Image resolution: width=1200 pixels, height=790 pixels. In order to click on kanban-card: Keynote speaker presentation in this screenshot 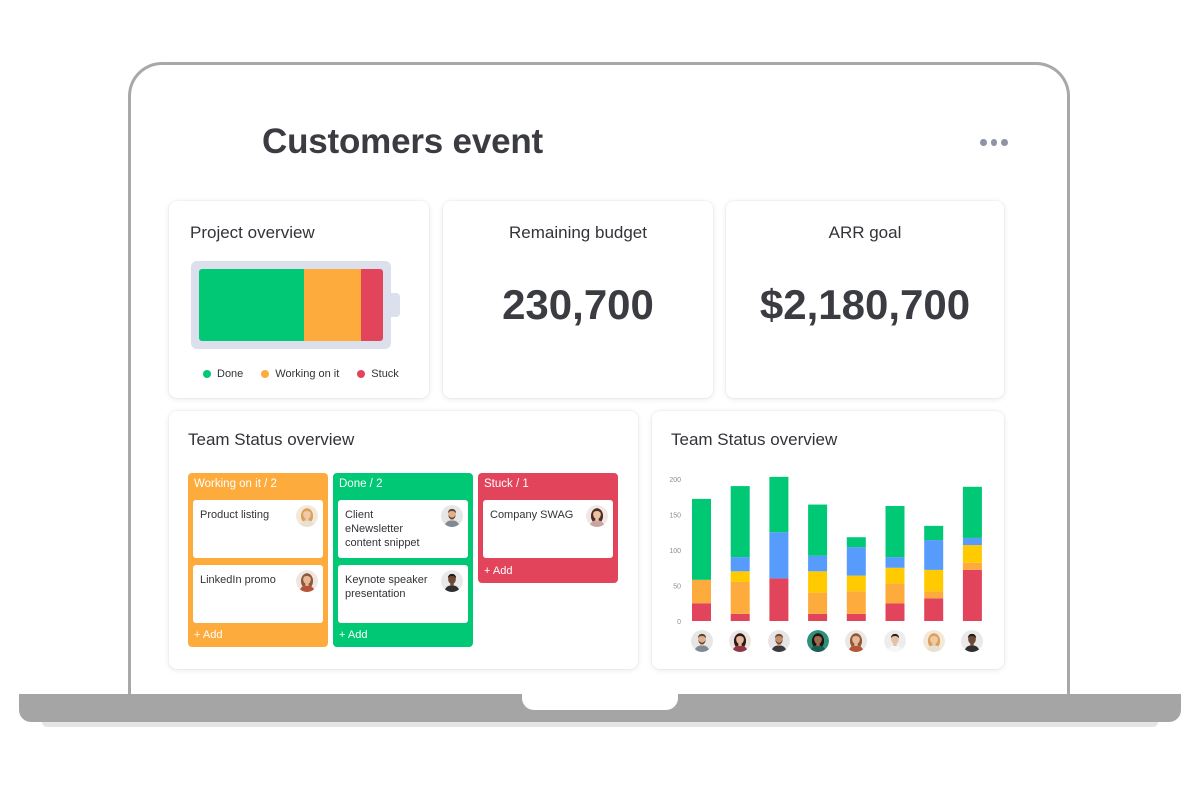, I will do `click(403, 594)`.